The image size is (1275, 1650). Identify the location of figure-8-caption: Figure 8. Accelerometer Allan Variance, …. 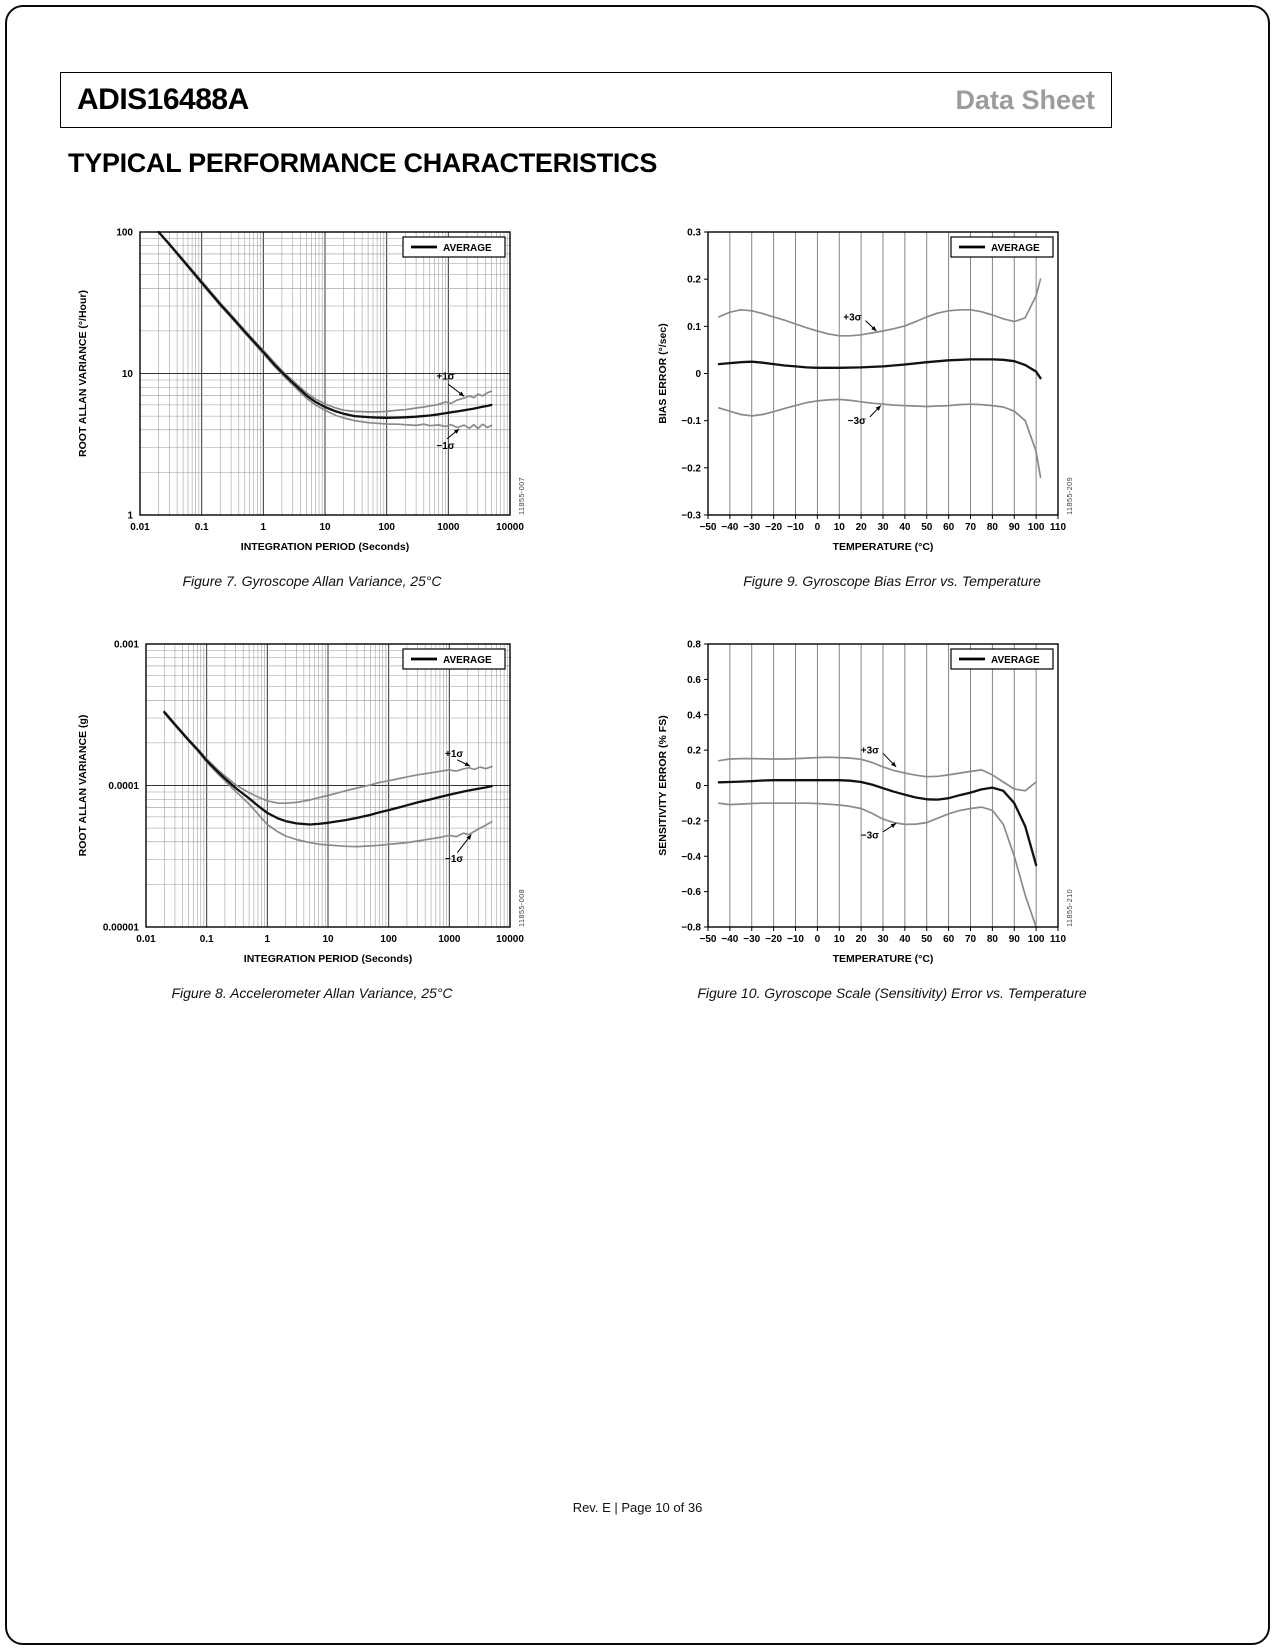
(312, 993).